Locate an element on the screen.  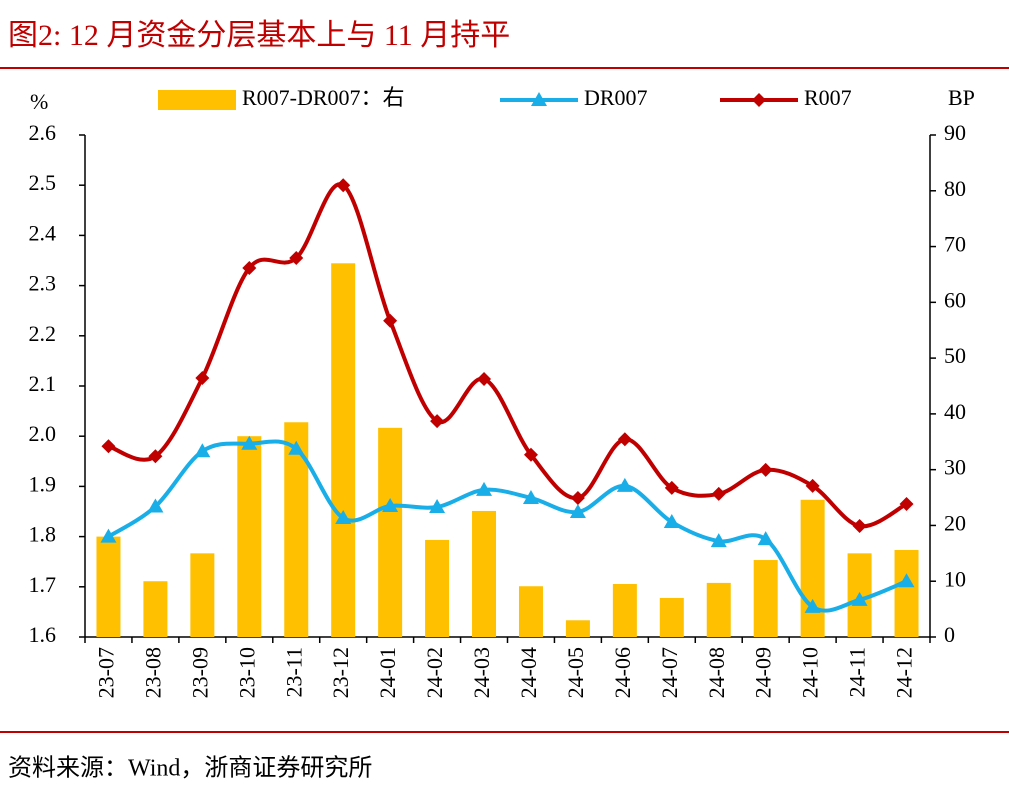
y-tick-label: 2.6 is located at coordinates (43, 132).